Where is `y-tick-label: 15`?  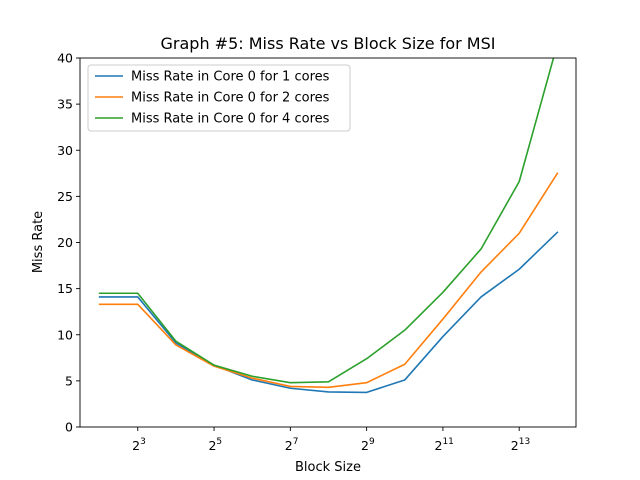
y-tick-label: 15 is located at coordinates (65, 288).